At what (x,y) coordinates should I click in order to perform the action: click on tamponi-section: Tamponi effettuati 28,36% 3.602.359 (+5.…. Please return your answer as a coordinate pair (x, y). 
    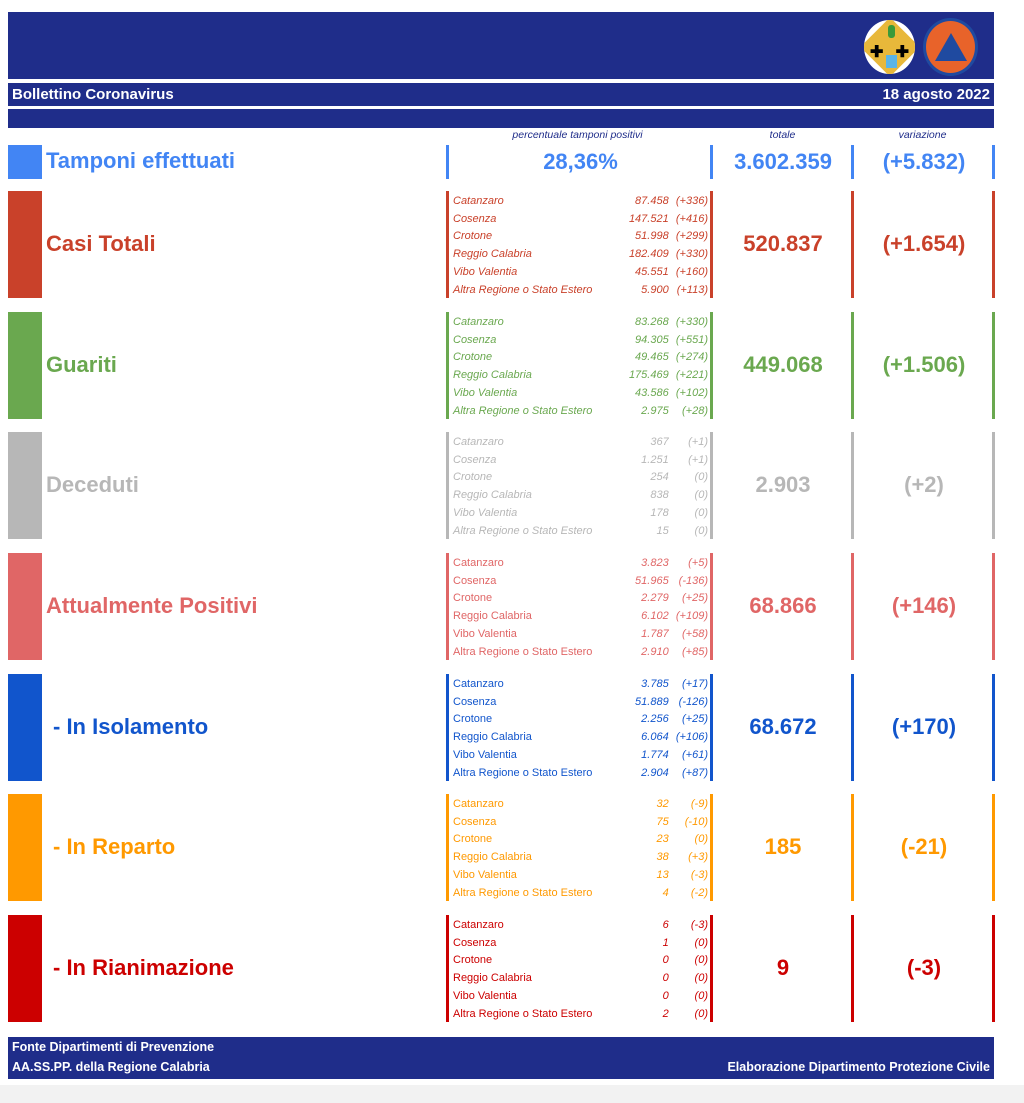
    Looking at the image, I should click on (503, 162).